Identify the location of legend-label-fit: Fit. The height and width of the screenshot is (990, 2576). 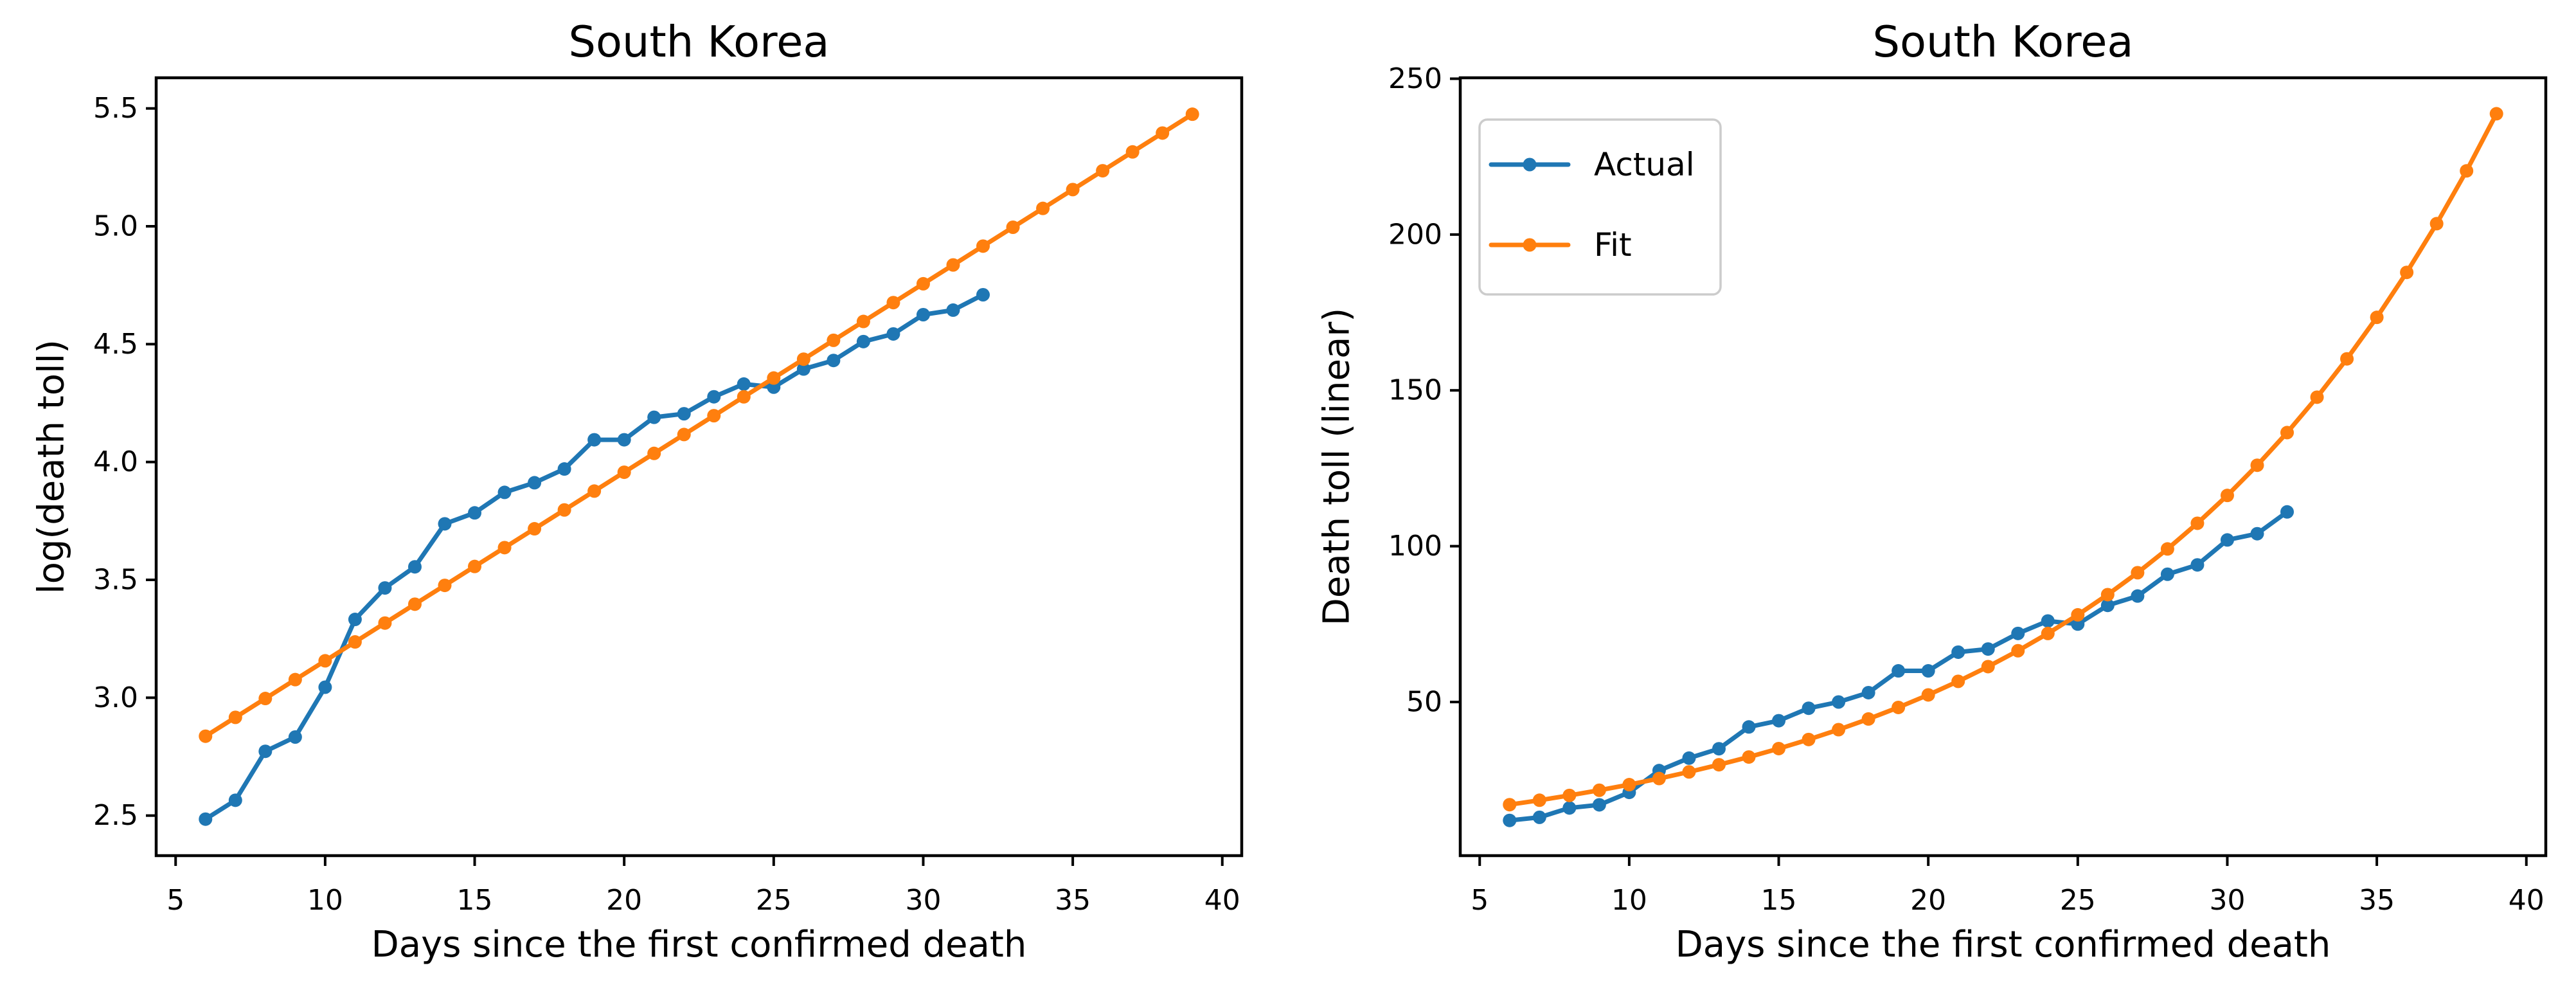
(1613, 245).